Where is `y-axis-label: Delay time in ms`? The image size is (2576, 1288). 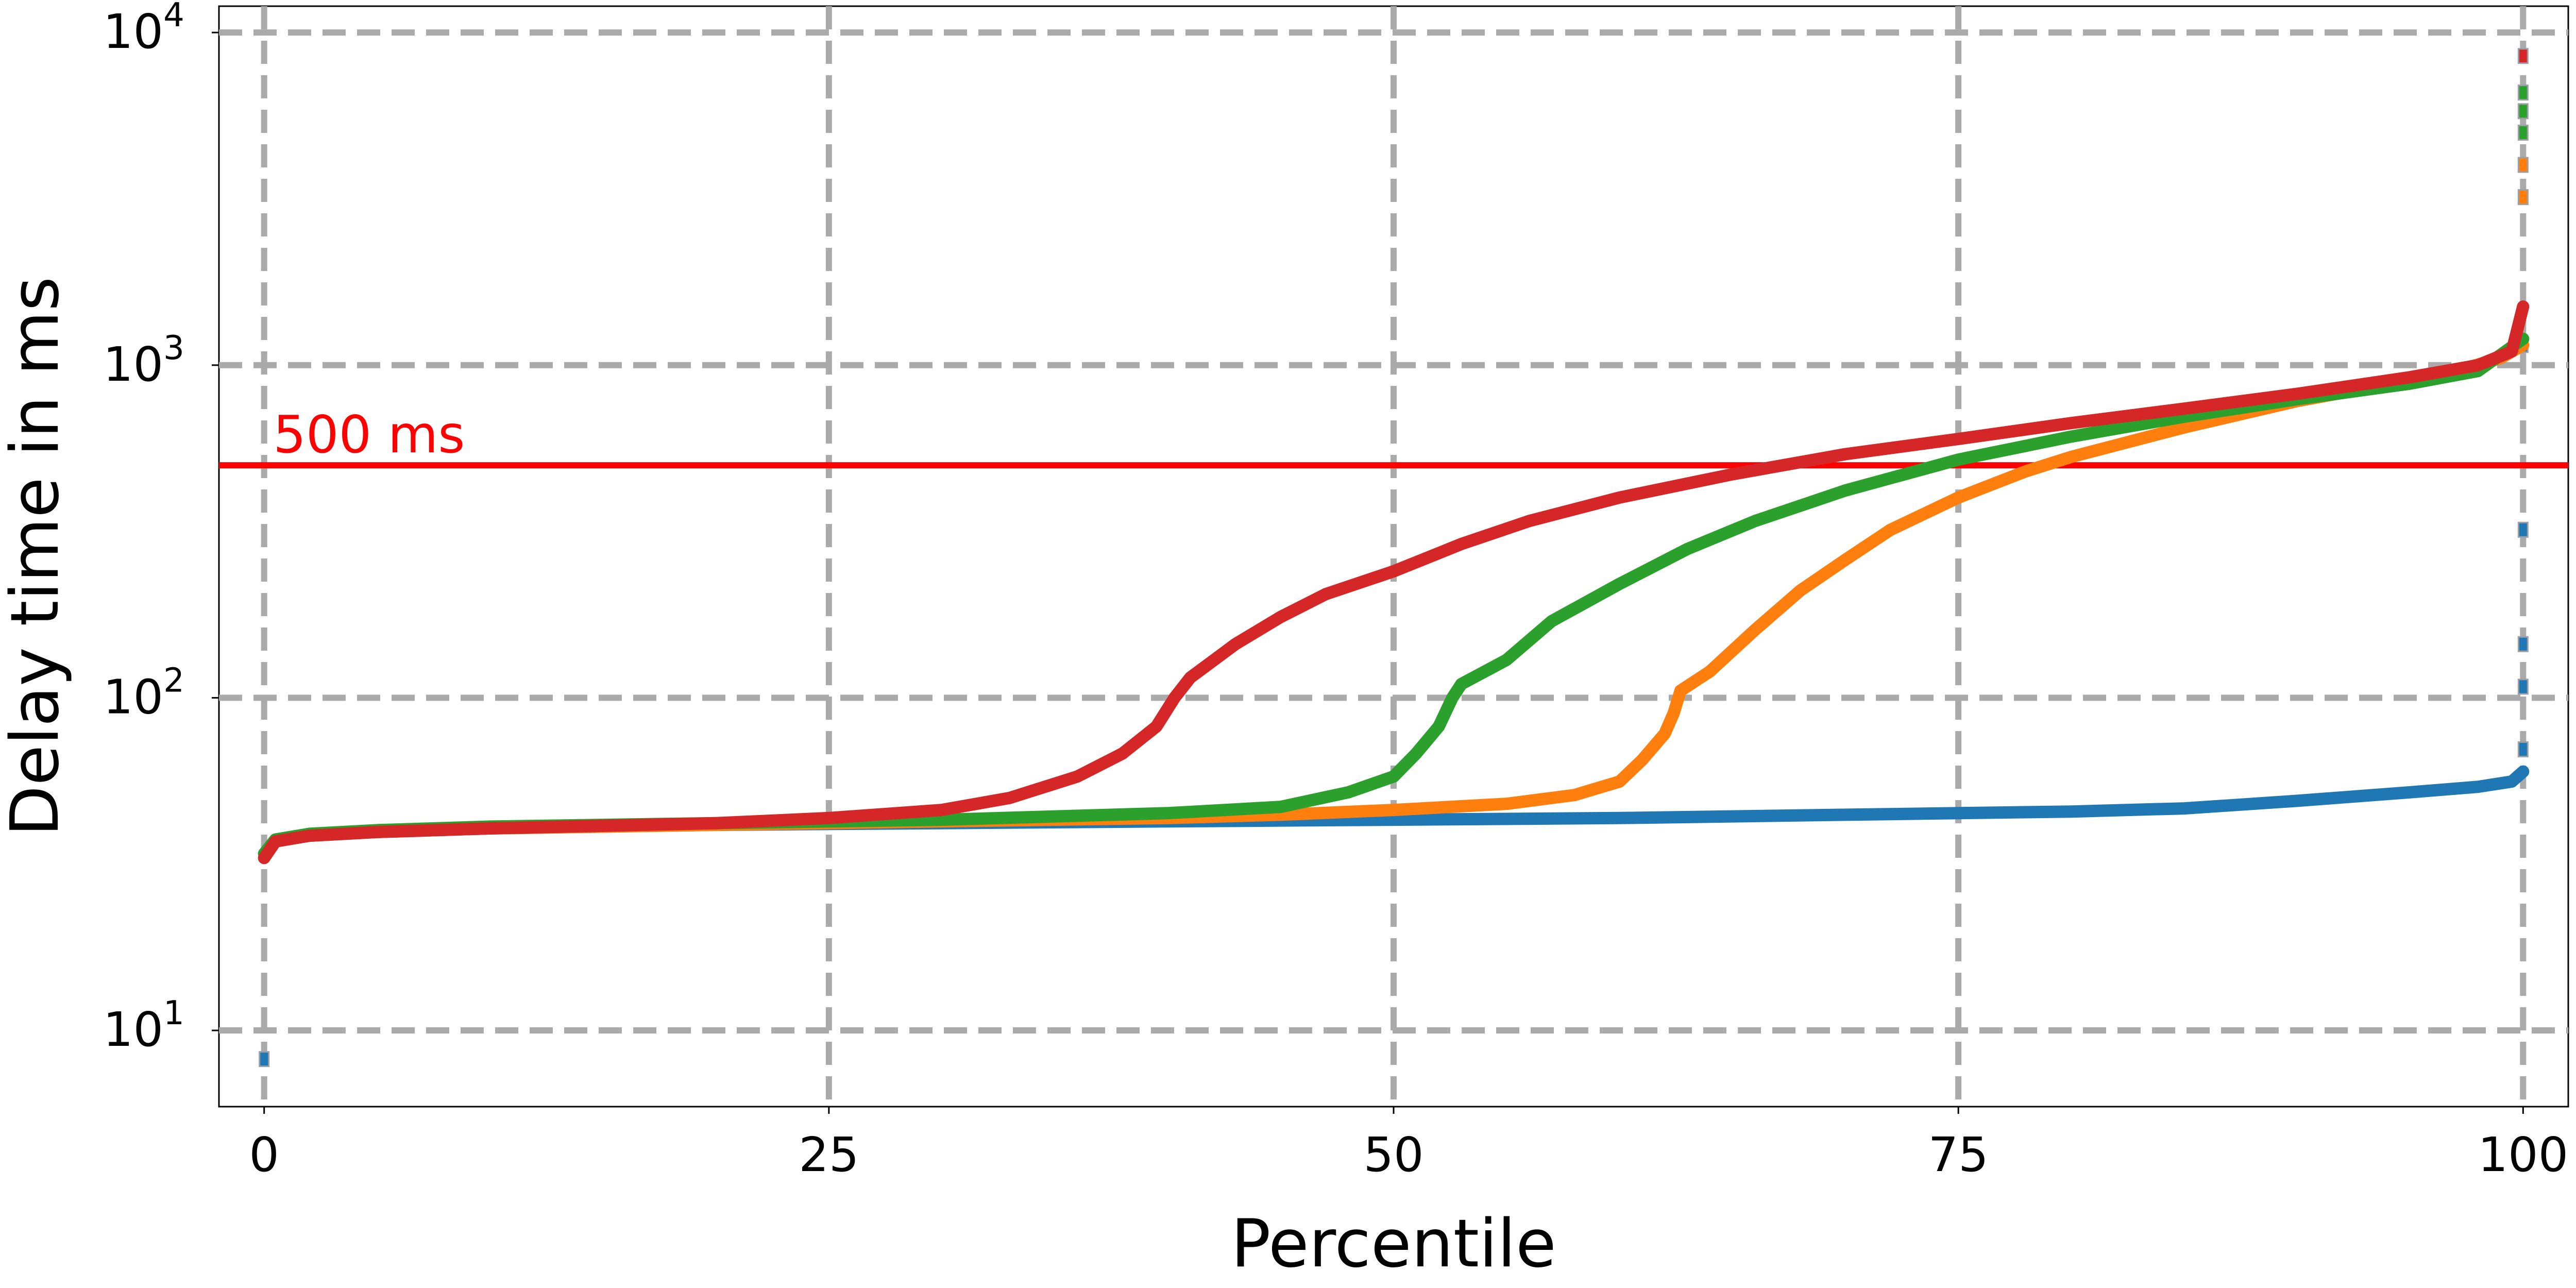
y-axis-label: Delay time in ms is located at coordinates (37, 556).